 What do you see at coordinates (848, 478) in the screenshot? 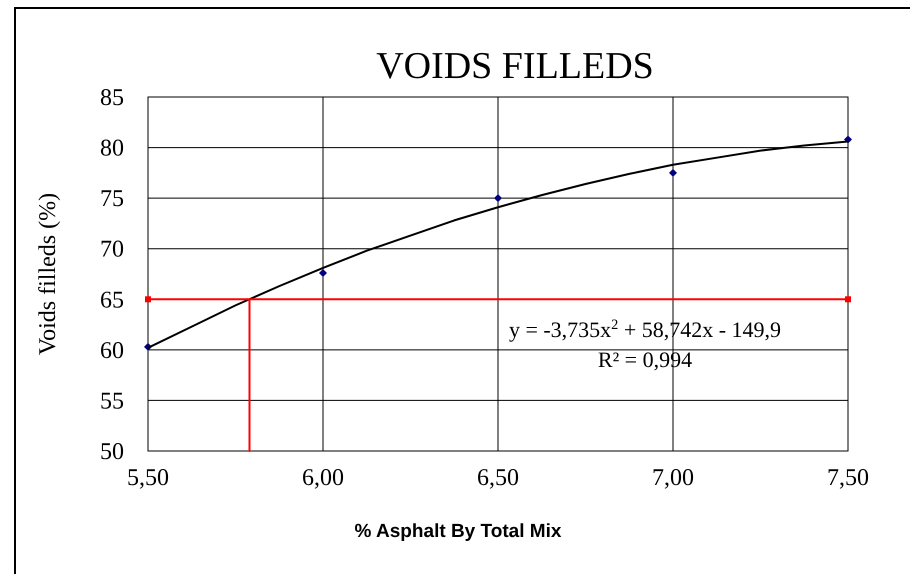
I see `x-tick-label: 7,50` at bounding box center [848, 478].